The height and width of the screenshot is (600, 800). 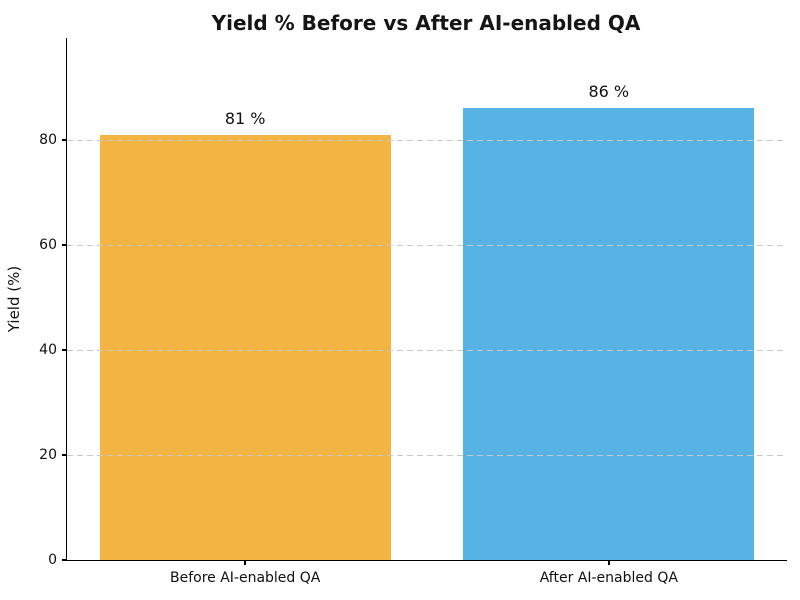 I want to click on x-tick-label: Before AI-enabled QA, so click(x=245, y=578).